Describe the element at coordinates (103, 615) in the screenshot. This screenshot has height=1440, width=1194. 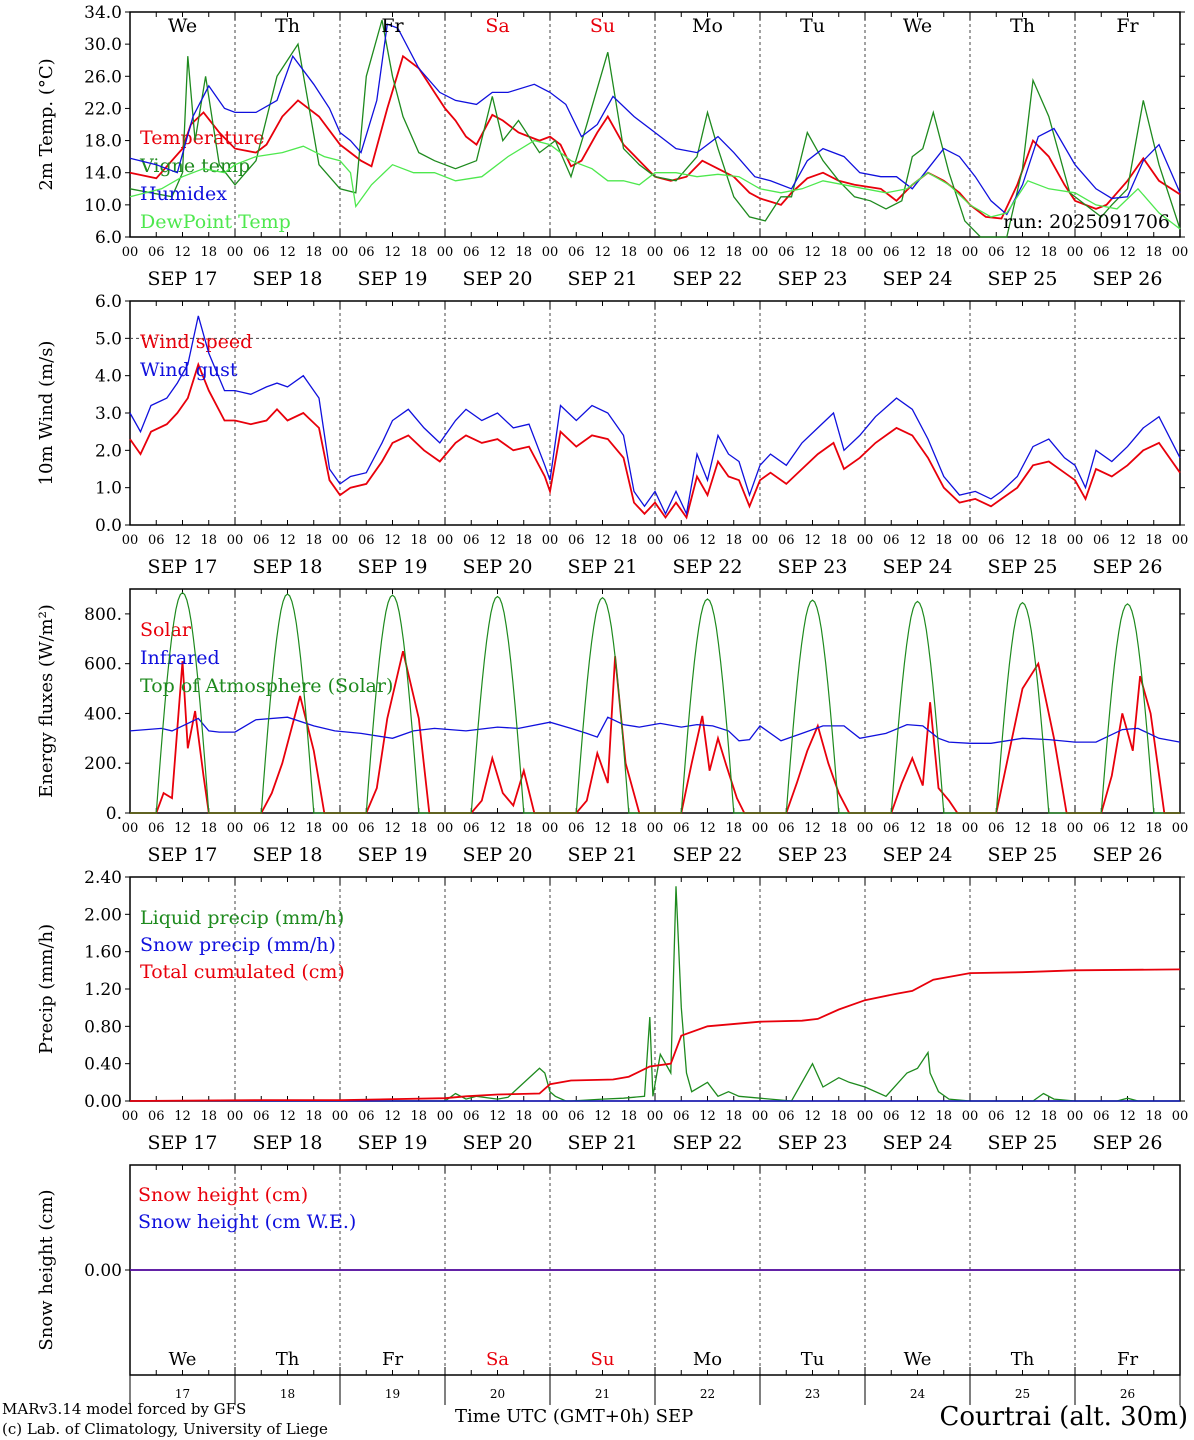
I see `y-tick-label: 800.` at that location.